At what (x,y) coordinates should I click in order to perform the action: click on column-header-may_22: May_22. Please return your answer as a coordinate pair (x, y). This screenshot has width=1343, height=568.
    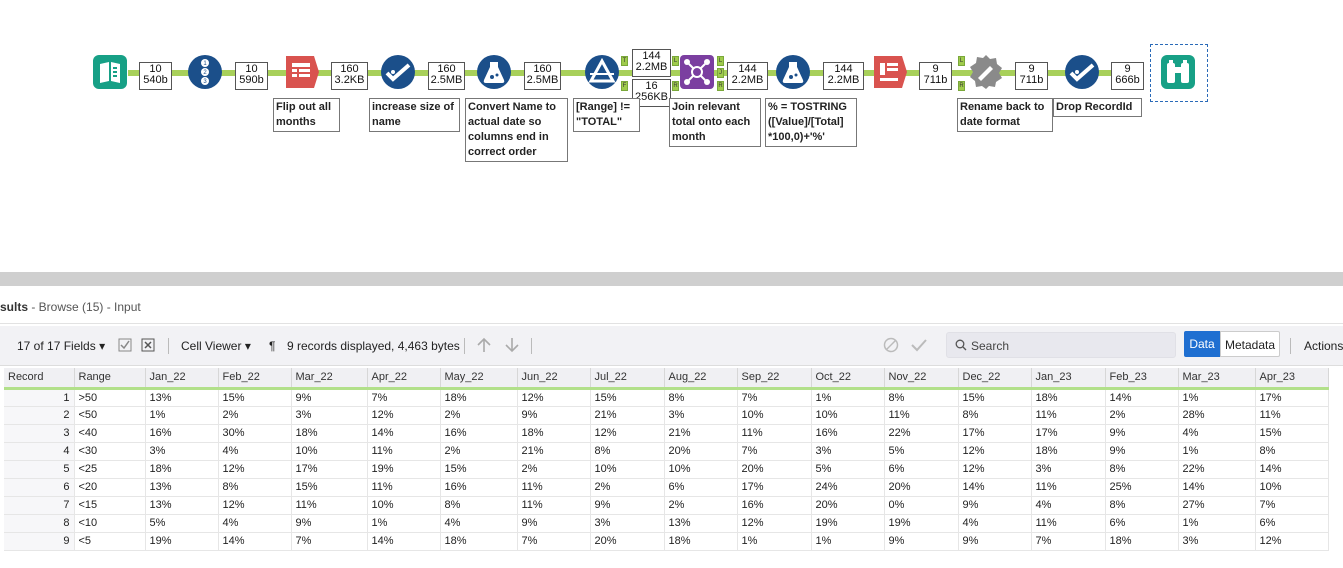
    Looking at the image, I should click on (479, 379).